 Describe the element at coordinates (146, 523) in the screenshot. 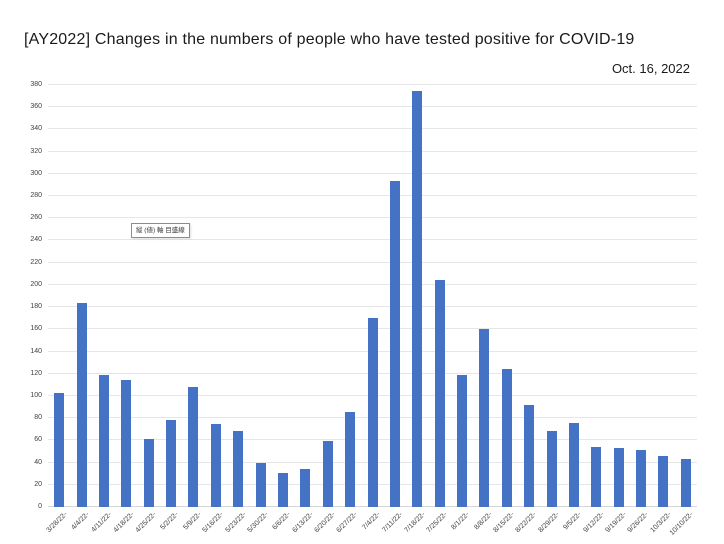

I see `x-axis-tick-label: 4/25/22-` at that location.